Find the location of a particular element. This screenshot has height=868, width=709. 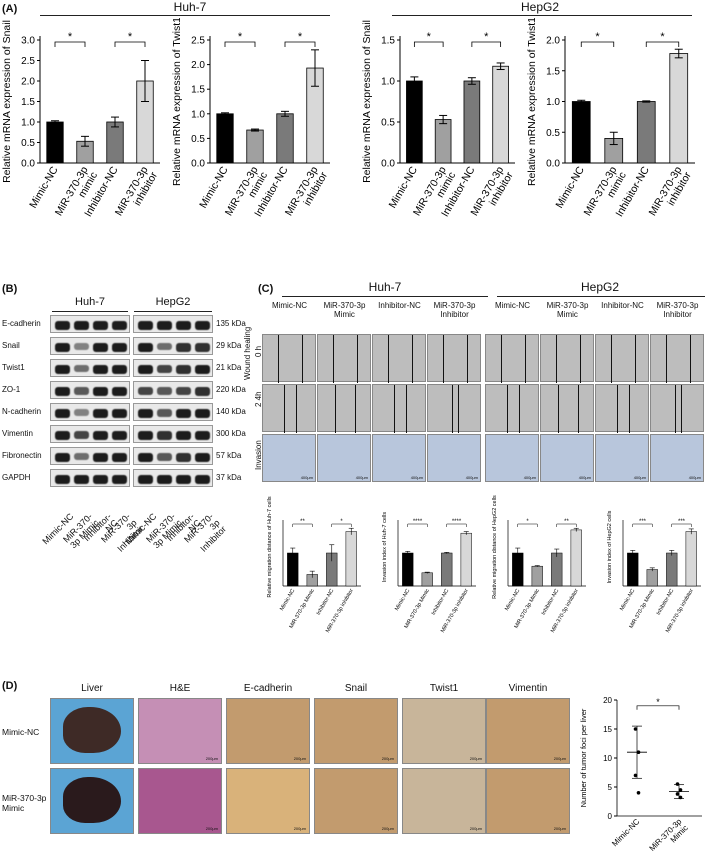

liver-photo is located at coordinates (92, 731).